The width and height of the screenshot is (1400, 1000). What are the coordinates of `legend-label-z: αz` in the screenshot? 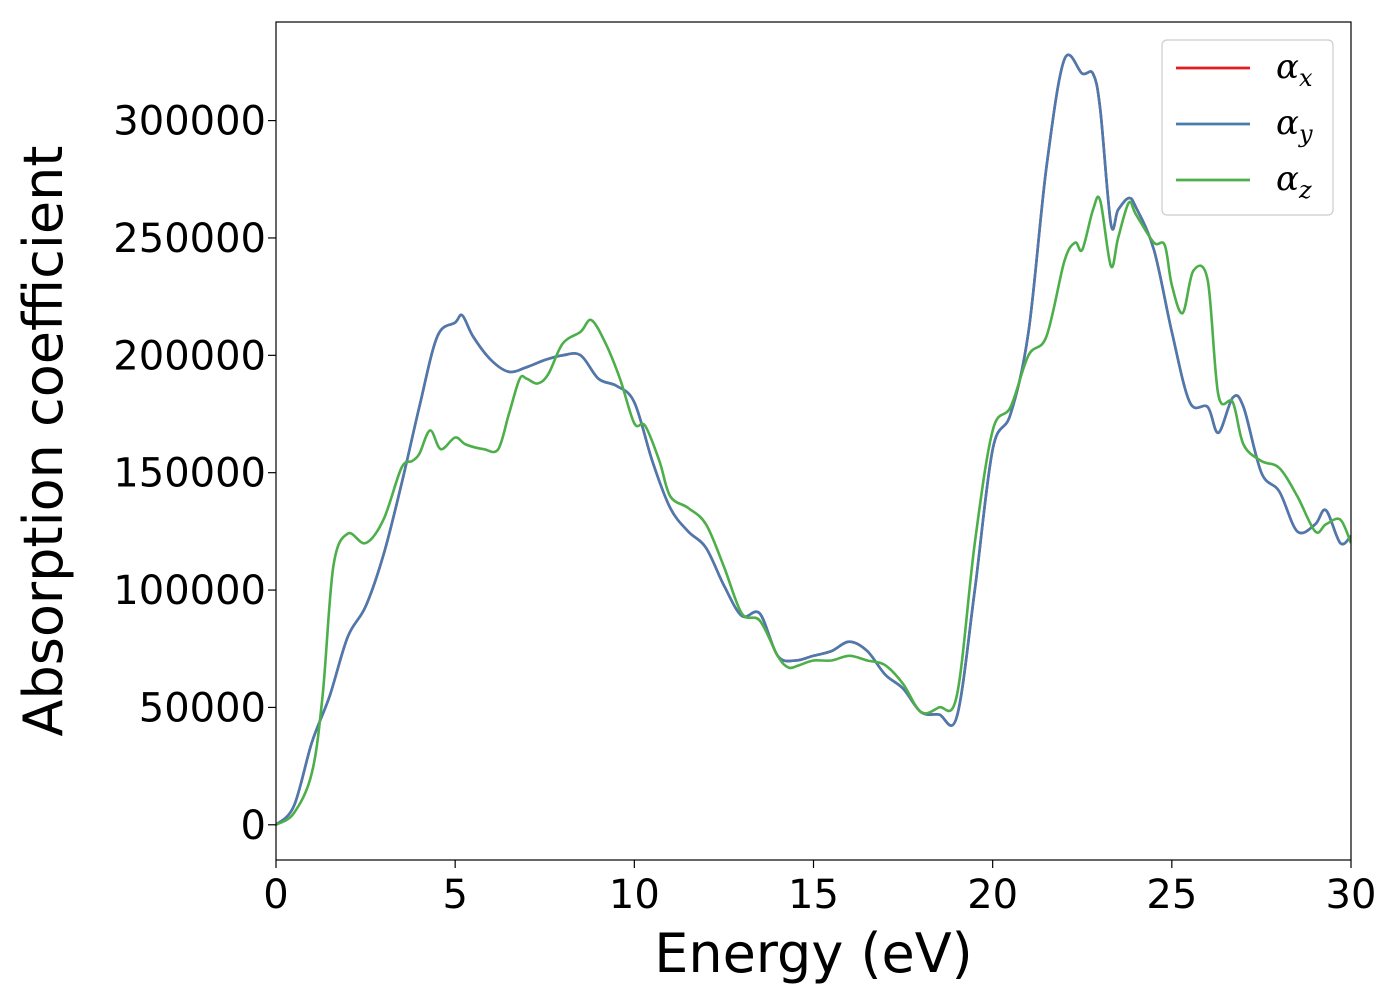 It's located at (1294, 181).